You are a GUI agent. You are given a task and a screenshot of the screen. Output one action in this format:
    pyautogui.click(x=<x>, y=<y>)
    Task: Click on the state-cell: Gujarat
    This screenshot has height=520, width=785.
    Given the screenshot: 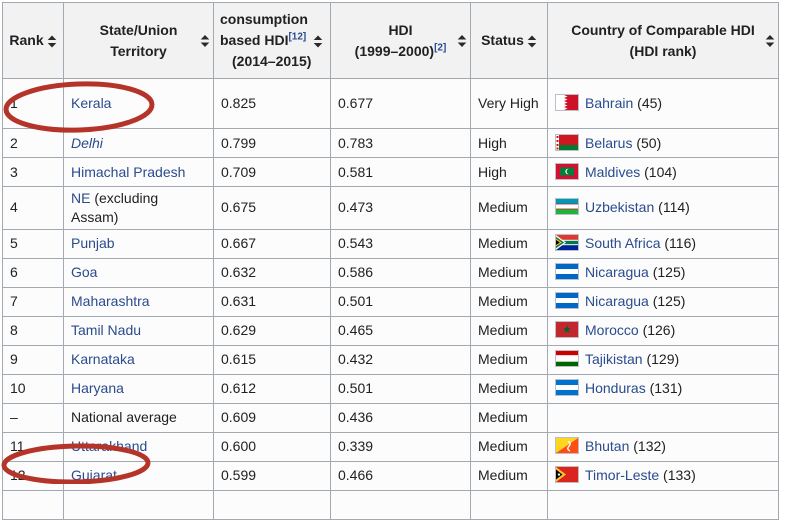 What is the action you would take?
    pyautogui.click(x=138, y=475)
    